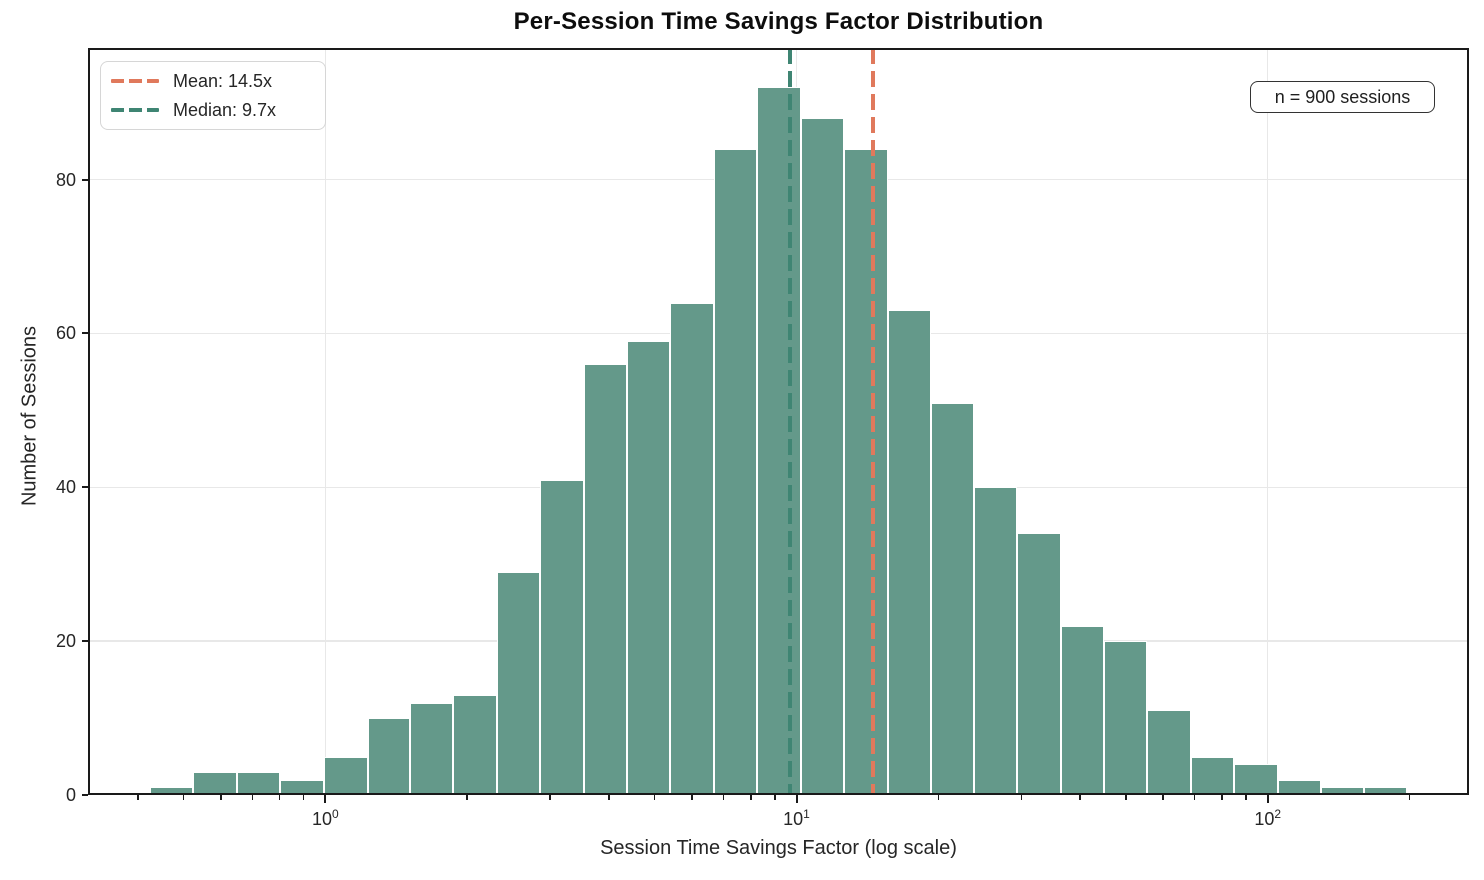 The image size is (1484, 880). What do you see at coordinates (213, 95) in the screenshot?
I see `legend: Mean: 14.5x Median: 9.7x` at bounding box center [213, 95].